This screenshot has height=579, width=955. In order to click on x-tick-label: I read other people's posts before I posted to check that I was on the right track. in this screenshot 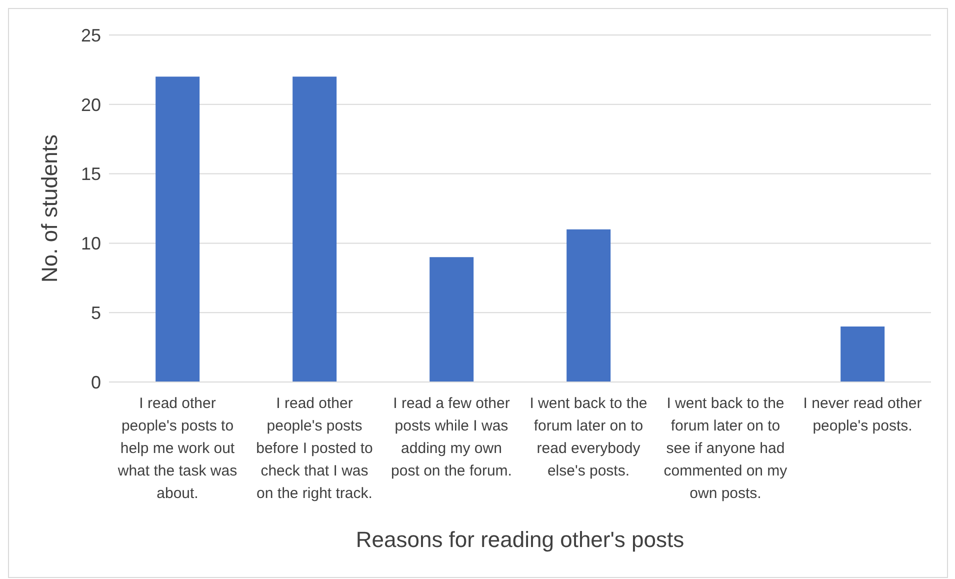, I will do `click(314, 448)`.